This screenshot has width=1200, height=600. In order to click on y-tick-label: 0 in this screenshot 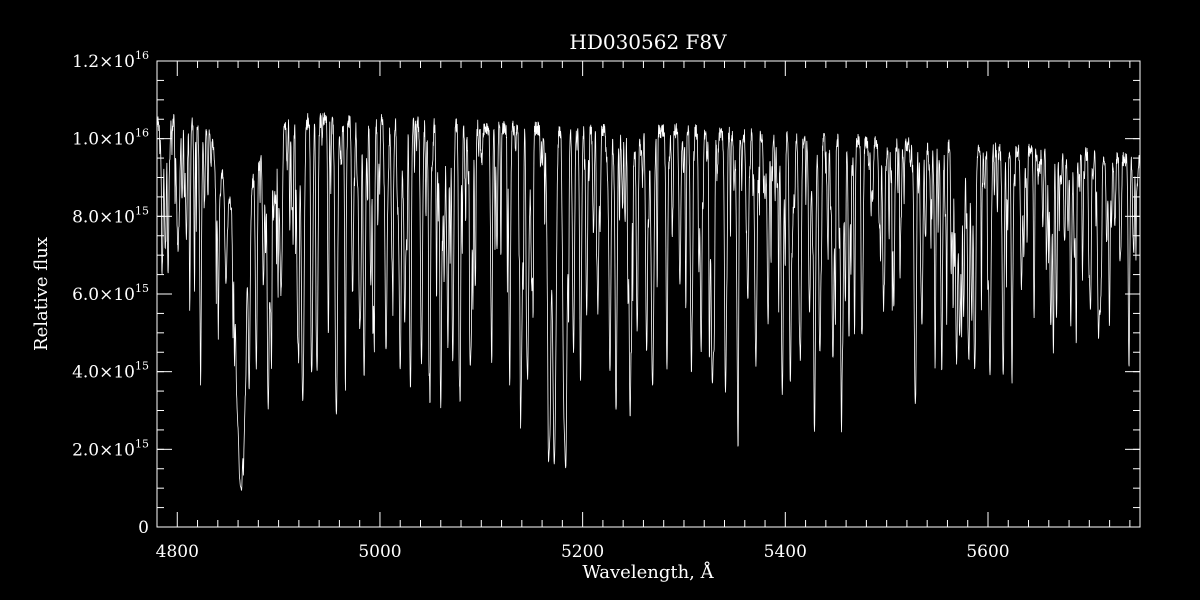, I will do `click(143, 528)`.